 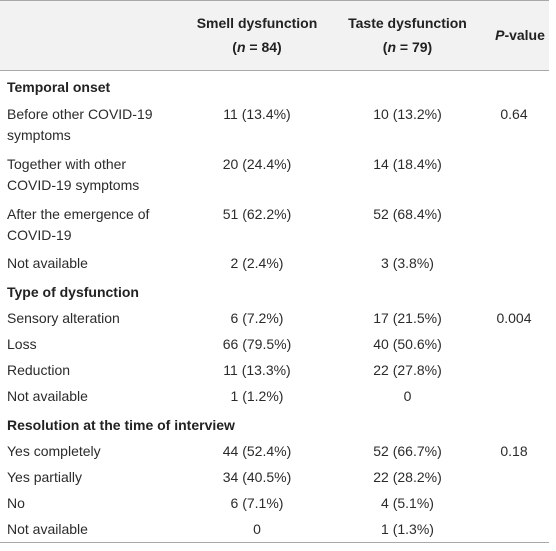 I want to click on smell-value: 11 (13.4%), so click(x=257, y=114).